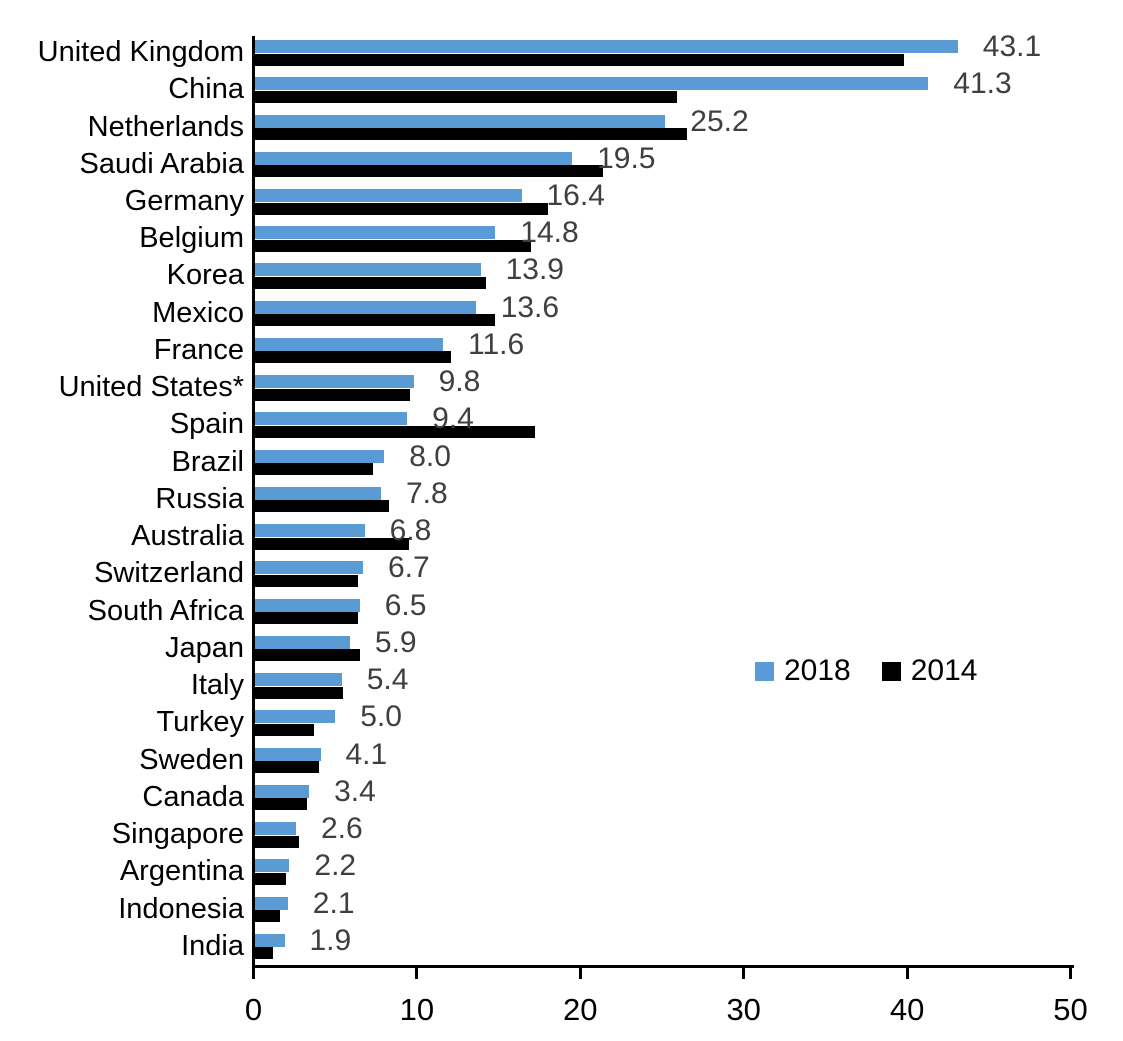 The image size is (1123, 1041). What do you see at coordinates (387, 680) in the screenshot?
I see `value-label: 5.4` at bounding box center [387, 680].